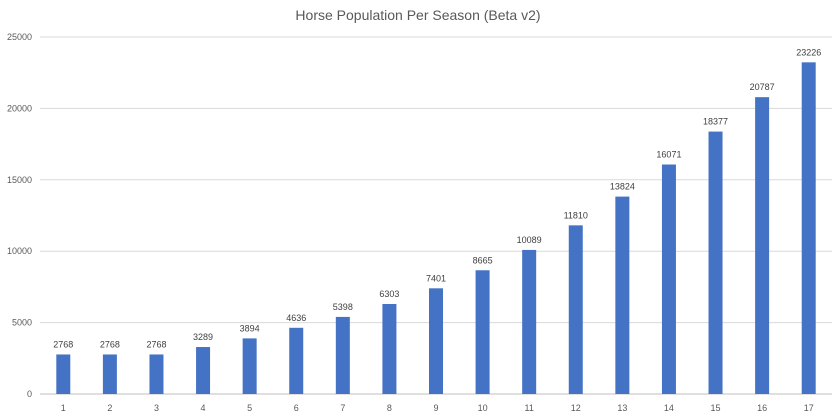 This screenshot has width=836, height=417. What do you see at coordinates (296, 408) in the screenshot?
I see `x-tick-label: 6` at bounding box center [296, 408].